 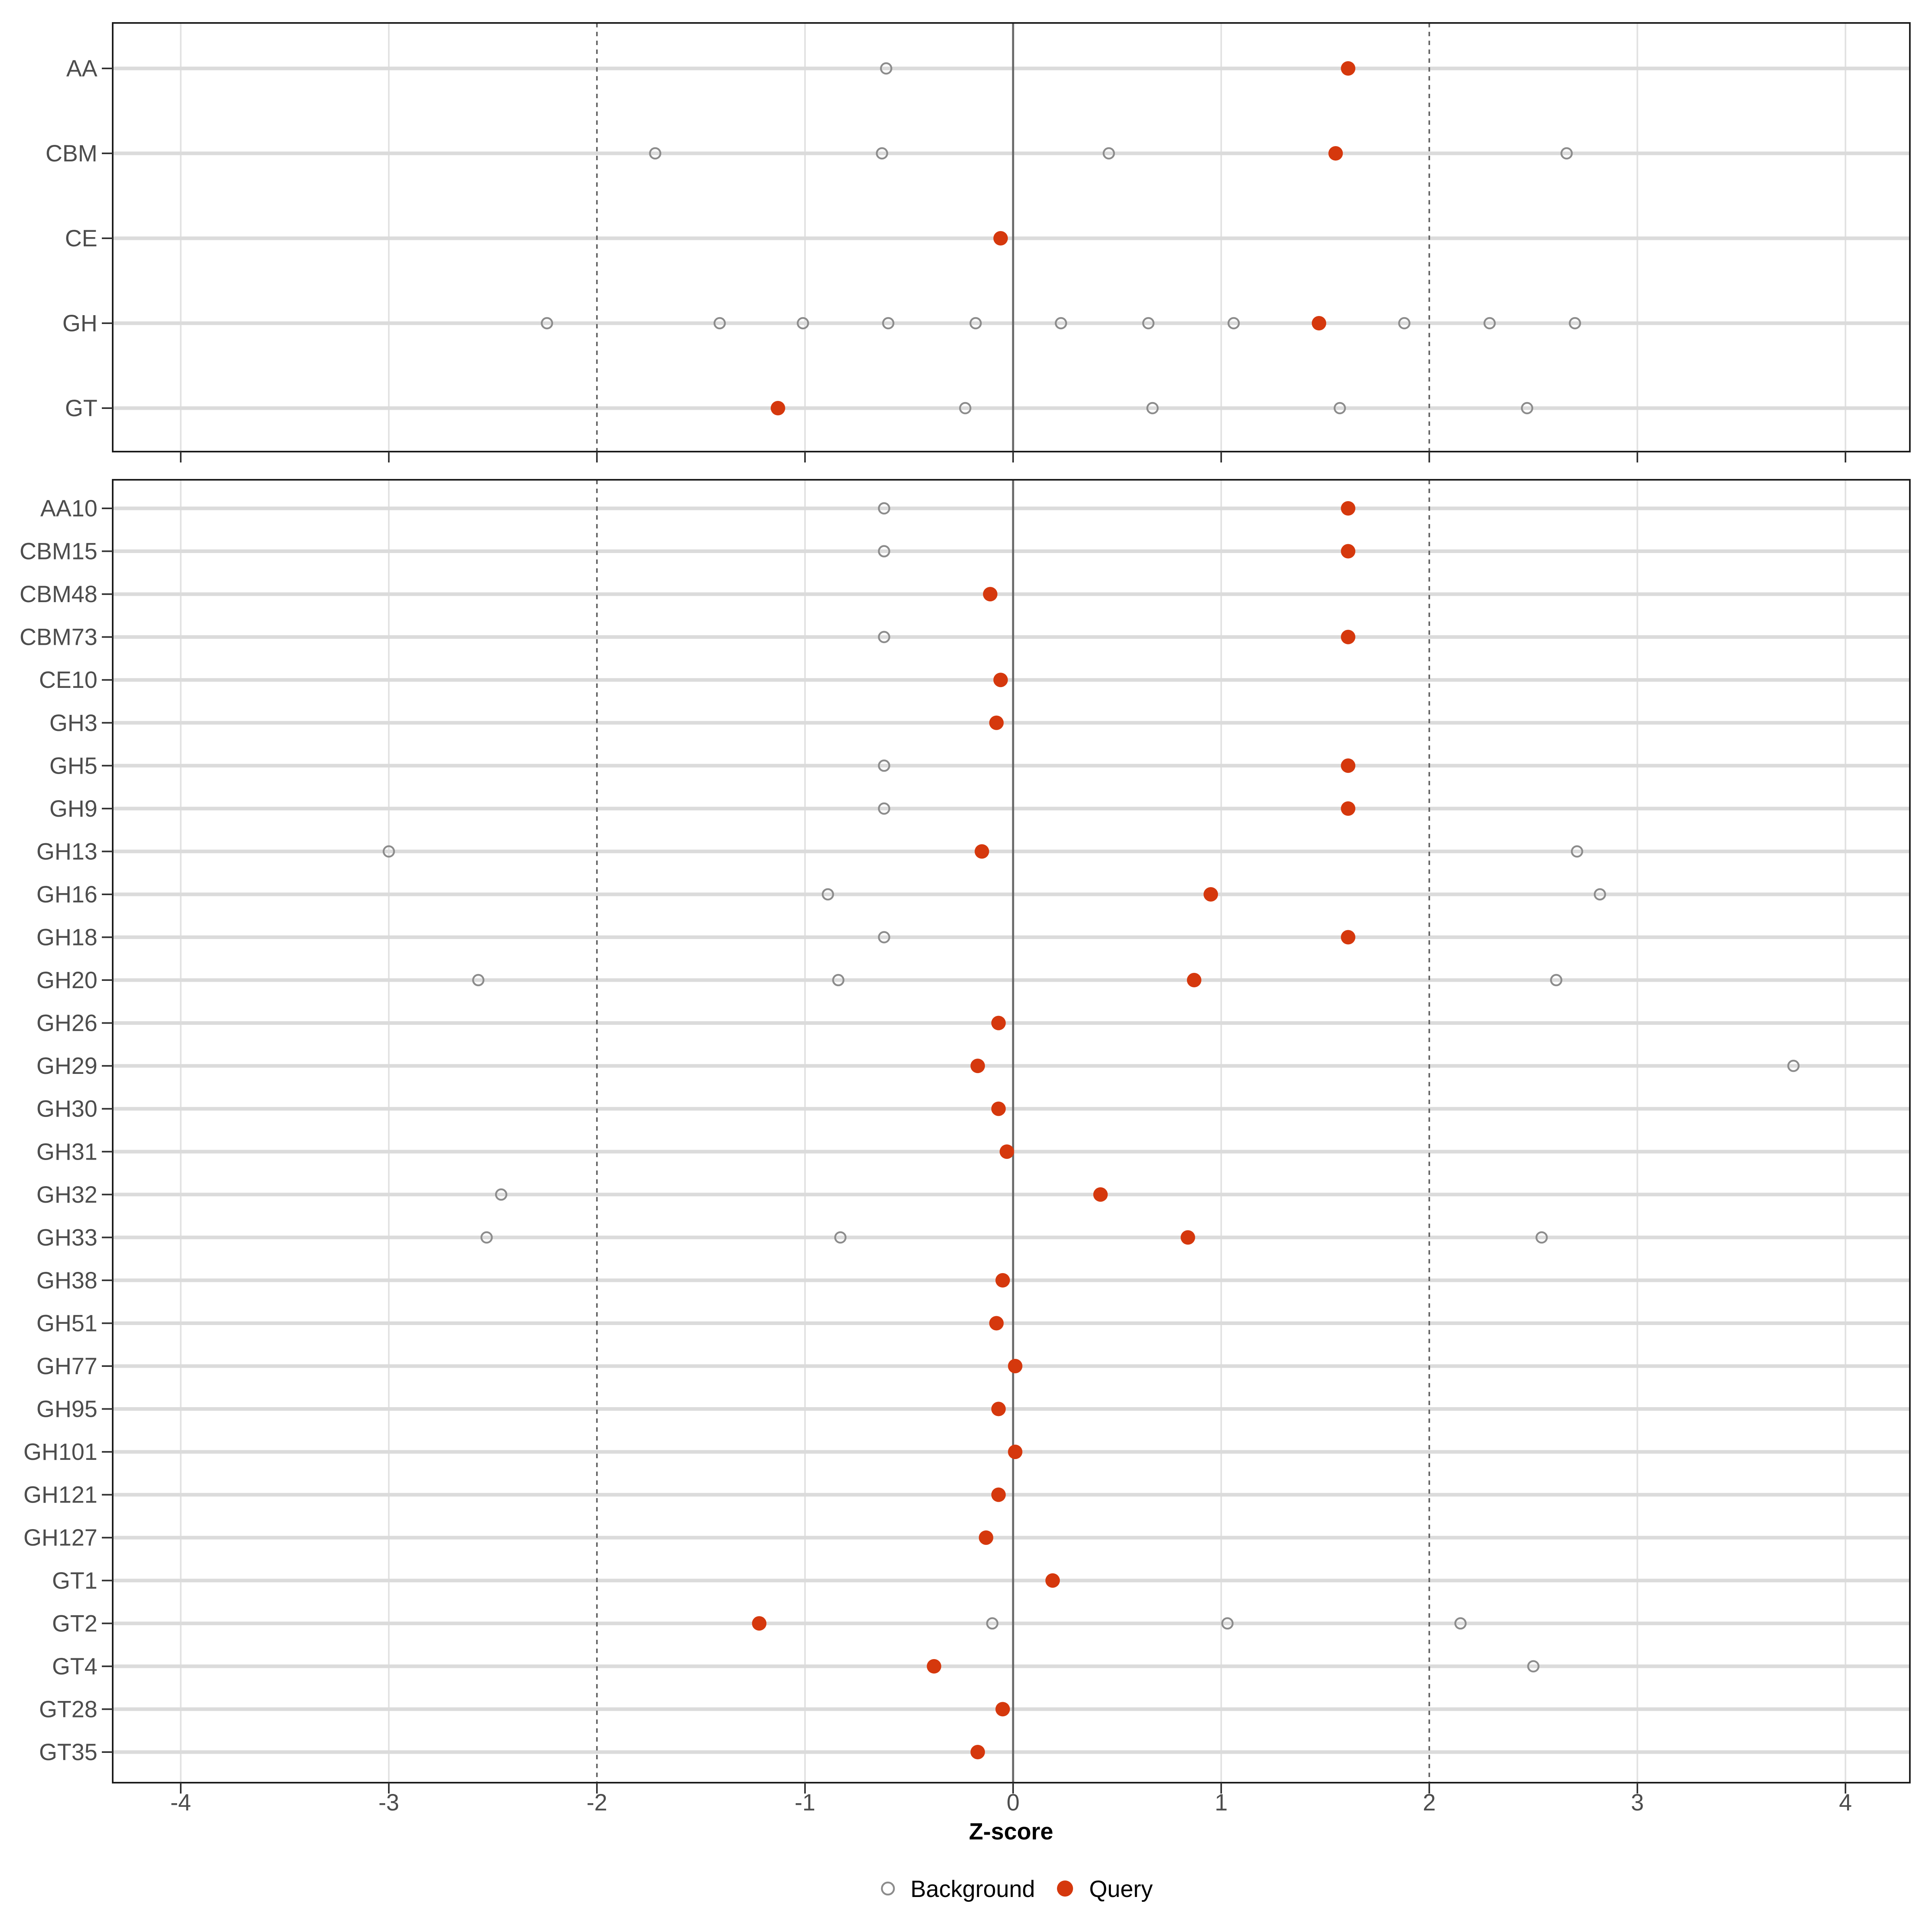 What do you see at coordinates (58, 552) in the screenshot?
I see `y-tick-label: CBM15` at bounding box center [58, 552].